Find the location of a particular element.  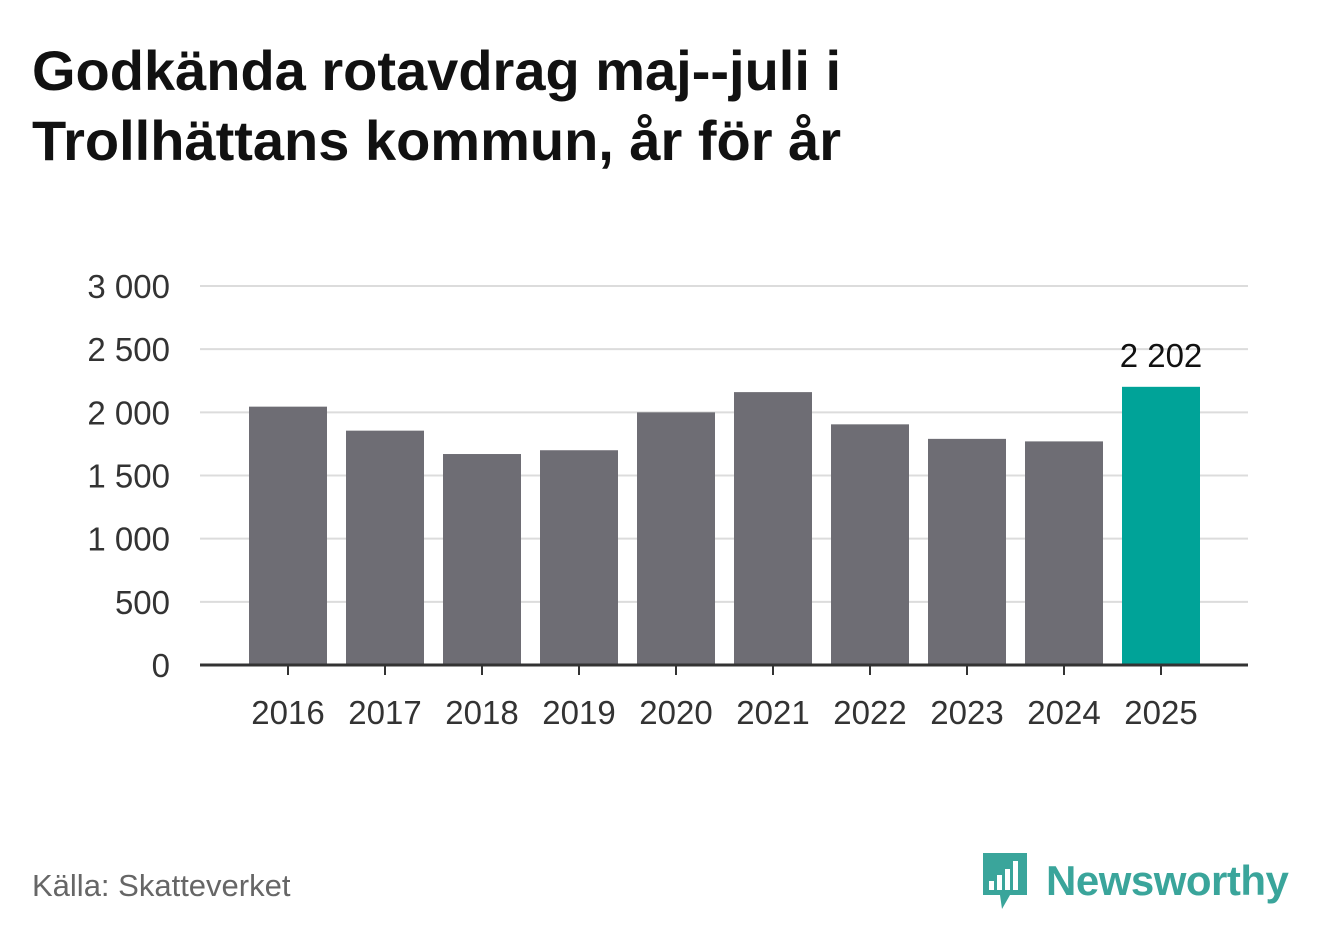

bar-2017 is located at coordinates (385, 547).